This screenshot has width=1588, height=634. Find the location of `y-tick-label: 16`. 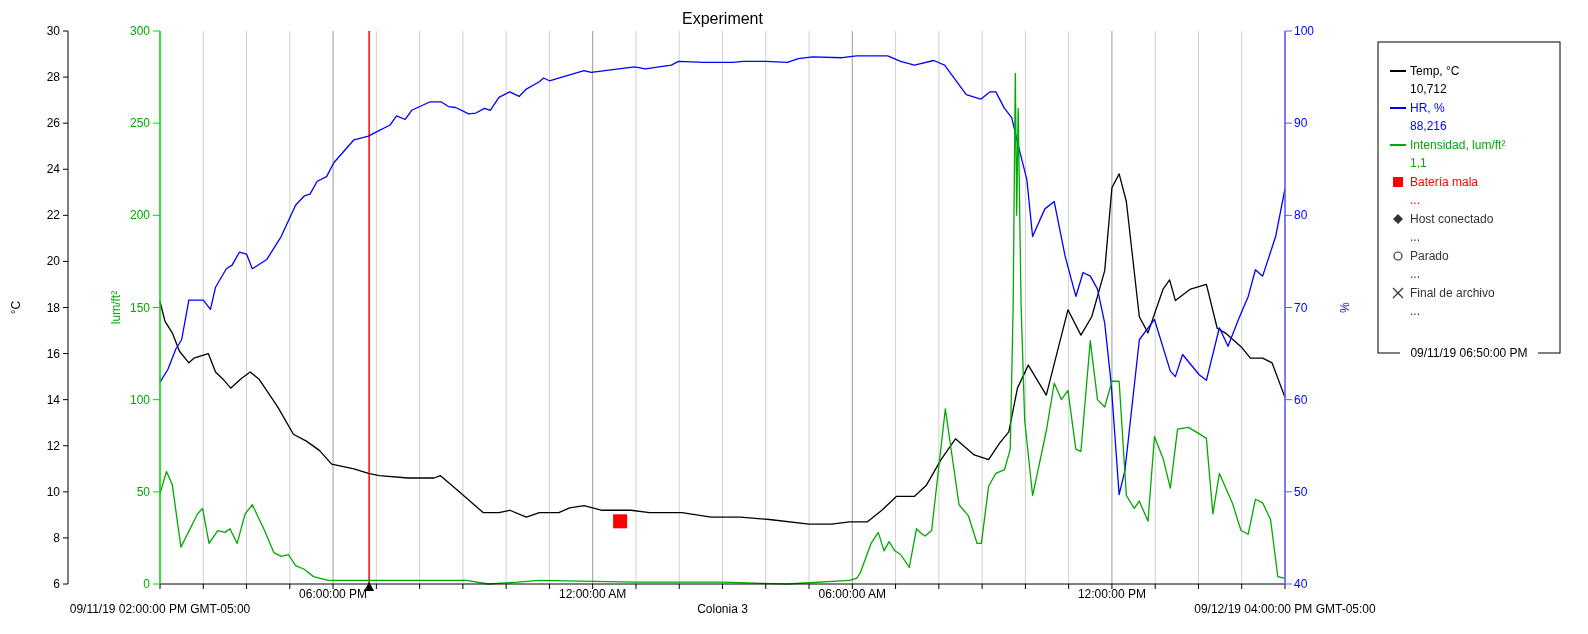

y-tick-label: 16 is located at coordinates (53, 353).